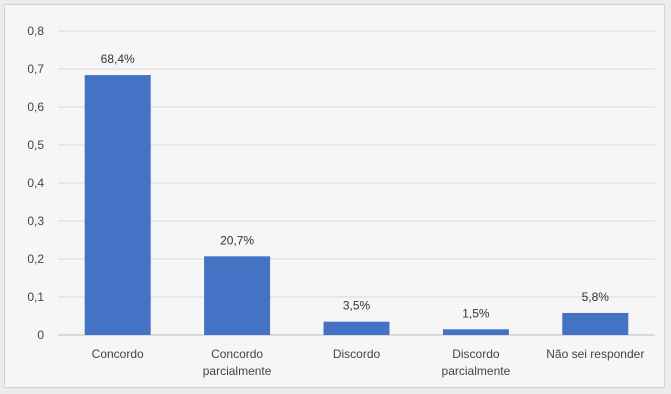 This screenshot has height=394, width=671. Describe the element at coordinates (35, 259) in the screenshot. I see `y-tick-label: 0,2` at that location.